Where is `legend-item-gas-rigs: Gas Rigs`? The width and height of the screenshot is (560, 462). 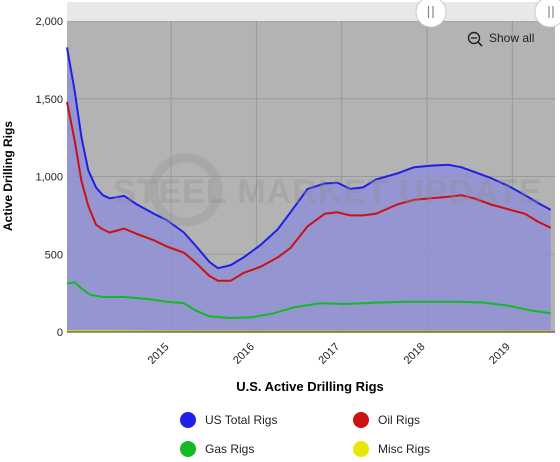 legend-item-gas-rigs: Gas Rigs is located at coordinates (217, 449).